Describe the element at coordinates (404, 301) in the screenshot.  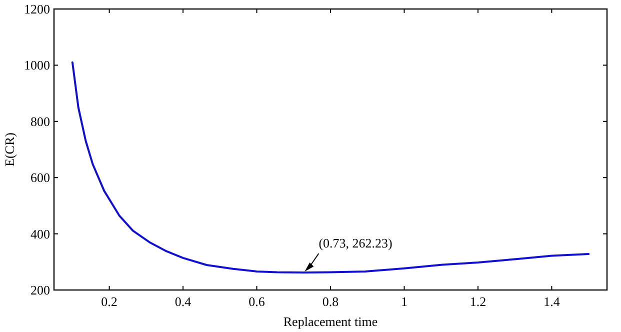
I see `x-tick-label: 1` at that location.